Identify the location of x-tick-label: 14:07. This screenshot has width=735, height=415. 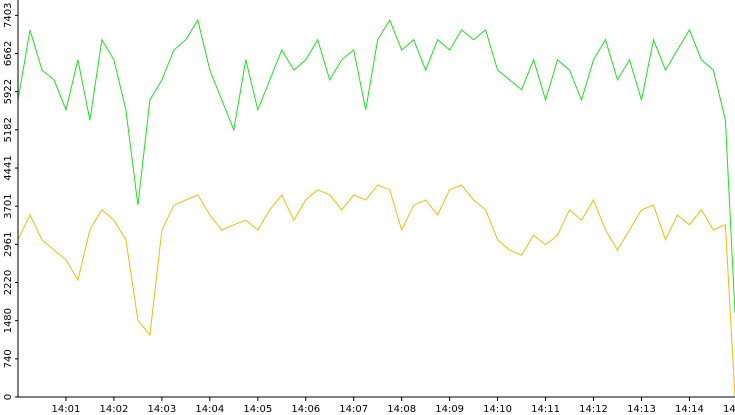
(353, 409).